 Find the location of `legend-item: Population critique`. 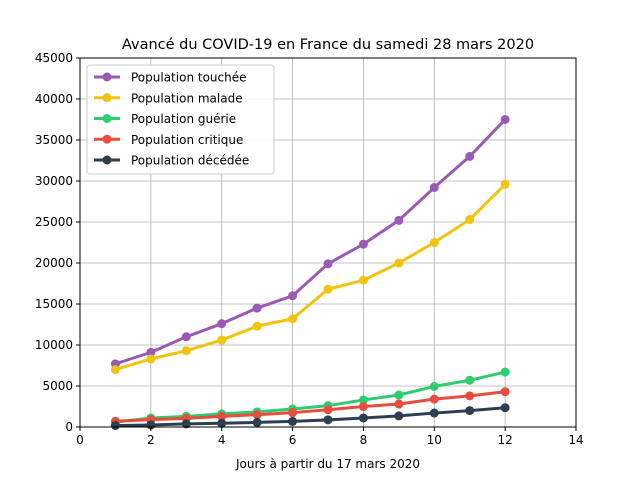

legend-item: Population critique is located at coordinates (168, 140).